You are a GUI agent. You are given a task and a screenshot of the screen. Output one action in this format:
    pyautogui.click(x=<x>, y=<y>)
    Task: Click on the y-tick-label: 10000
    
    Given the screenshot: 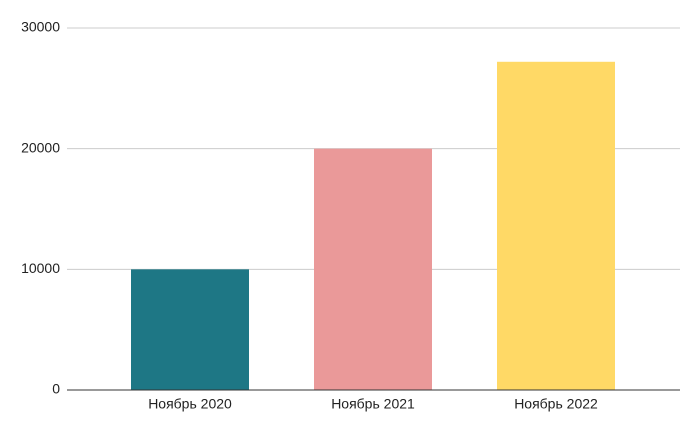 What is the action you would take?
    pyautogui.click(x=40, y=268)
    